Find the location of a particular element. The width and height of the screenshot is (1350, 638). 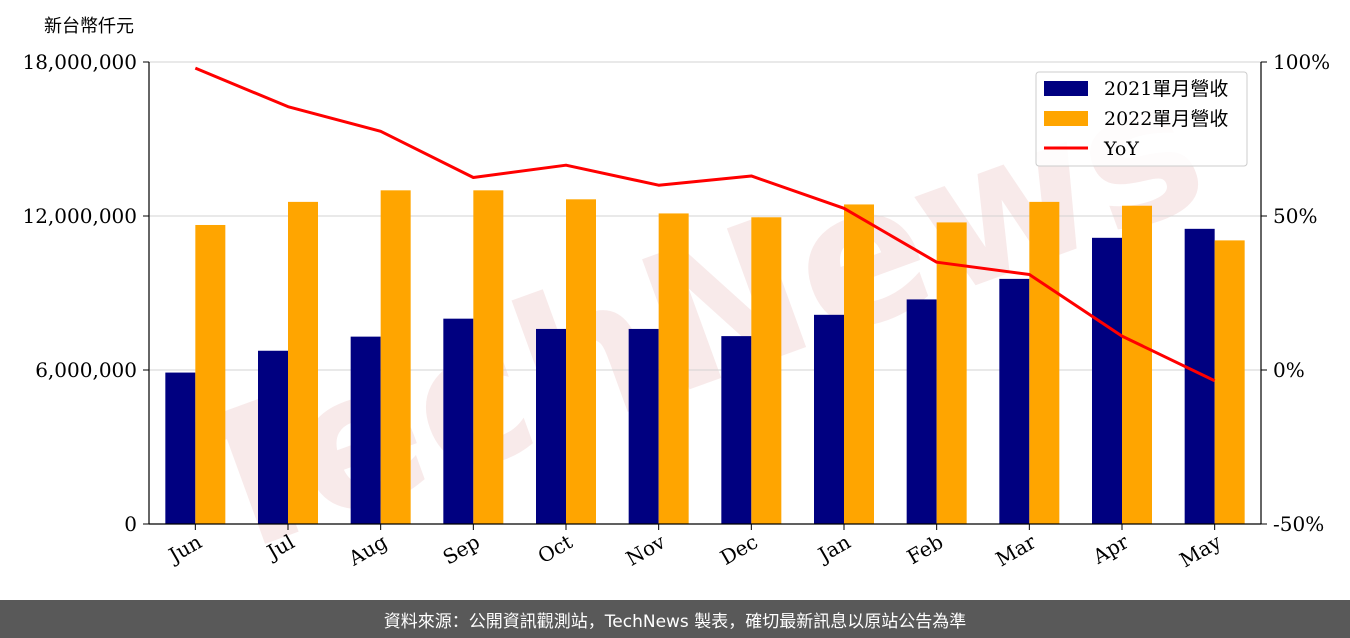

y2-tick-label: -50% is located at coordinates (1298, 524).